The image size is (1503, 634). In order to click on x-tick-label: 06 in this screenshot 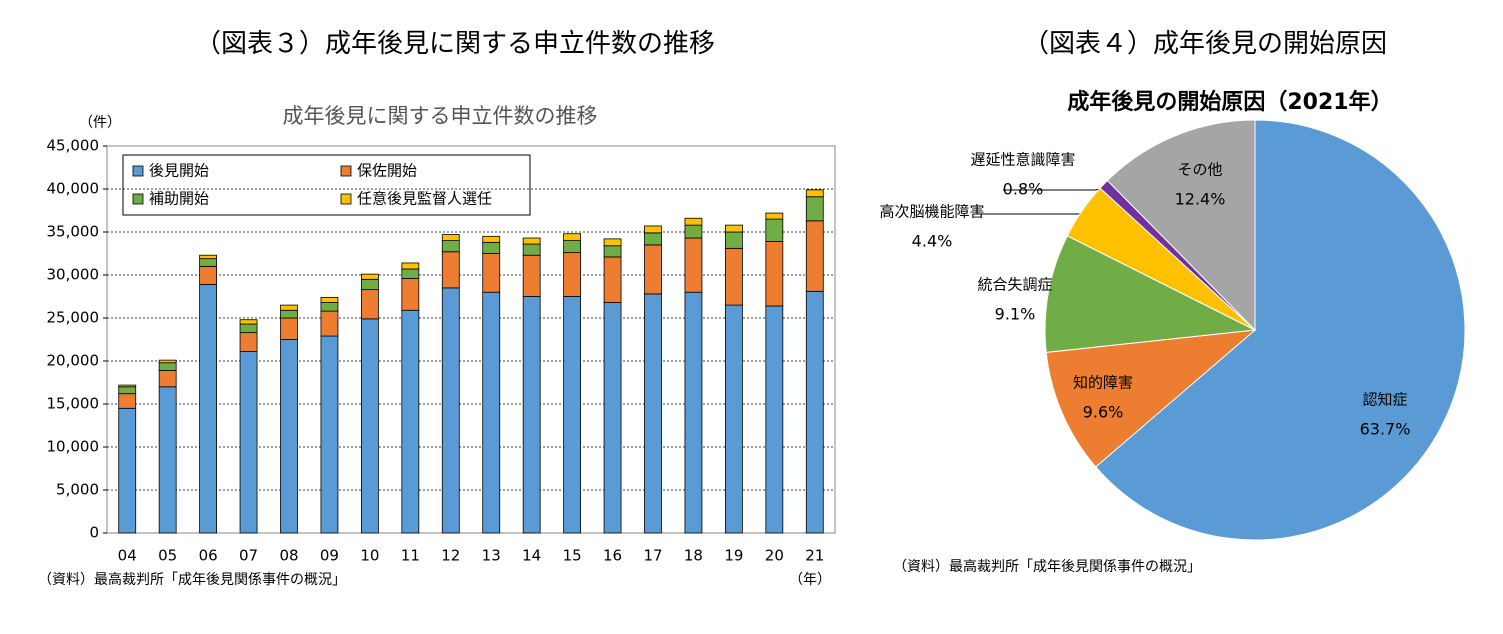, I will do `click(208, 556)`.